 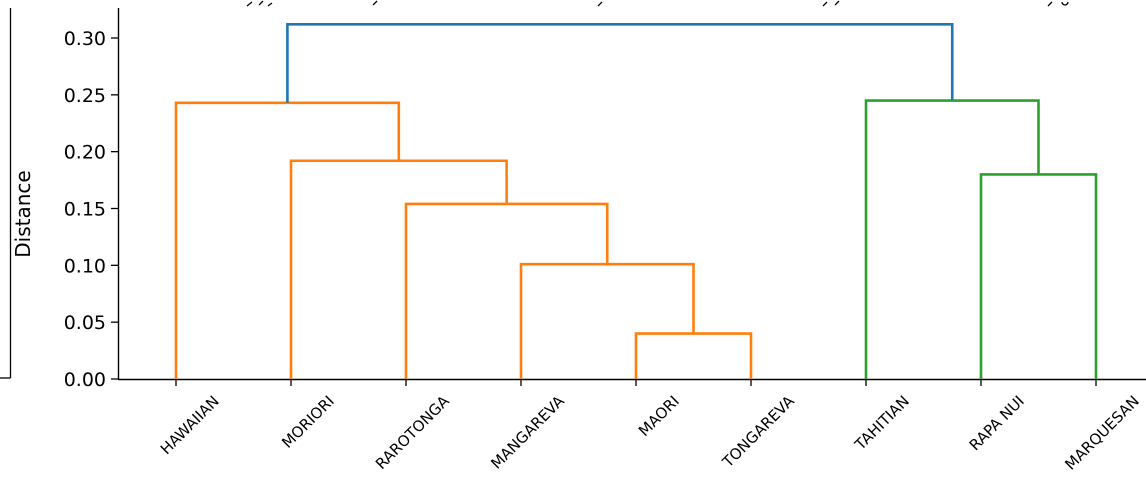 What do you see at coordinates (85, 266) in the screenshot?
I see `y-tick-label: 0.10` at bounding box center [85, 266].